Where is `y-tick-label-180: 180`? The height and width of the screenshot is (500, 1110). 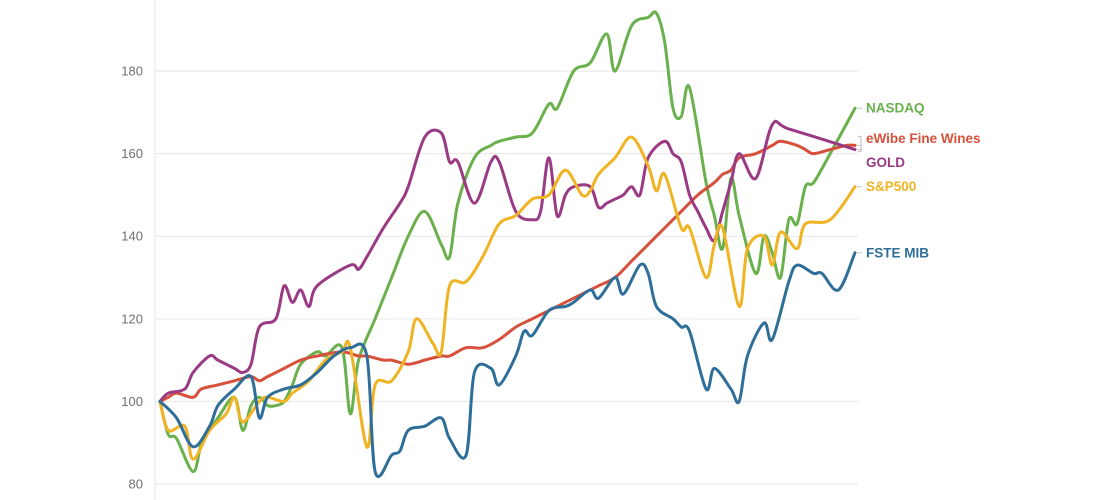
y-tick-label-180: 180 is located at coordinates (132, 71).